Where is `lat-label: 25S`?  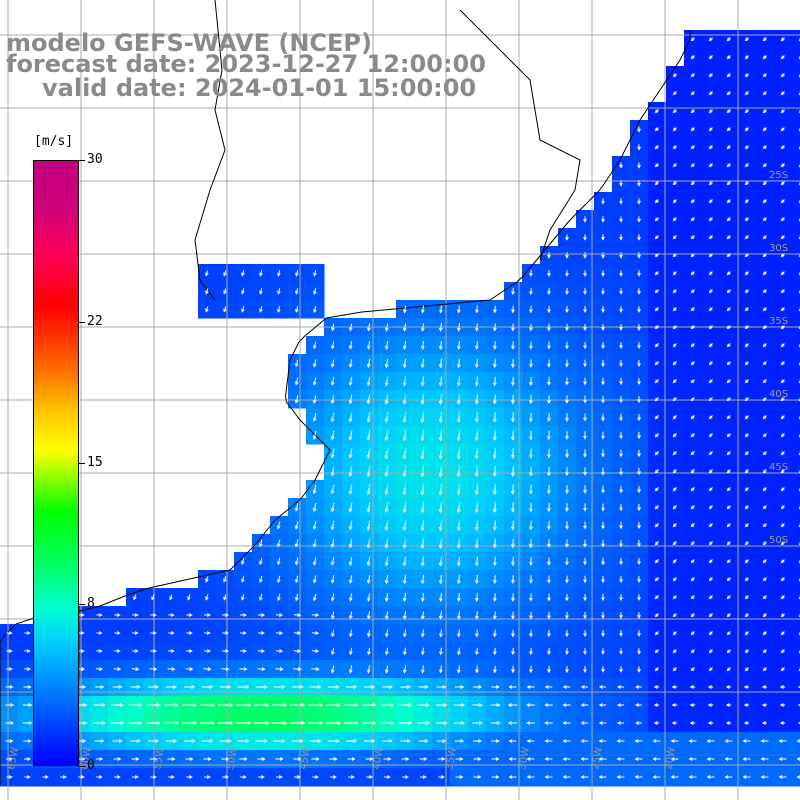
lat-label: 25S is located at coordinates (778, 175).